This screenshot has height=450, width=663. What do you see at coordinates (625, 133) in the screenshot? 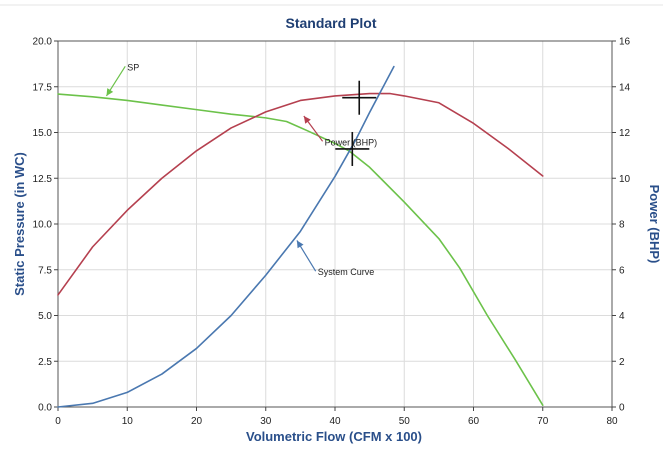
I see `y-right-tick-label: 12` at bounding box center [625, 133].